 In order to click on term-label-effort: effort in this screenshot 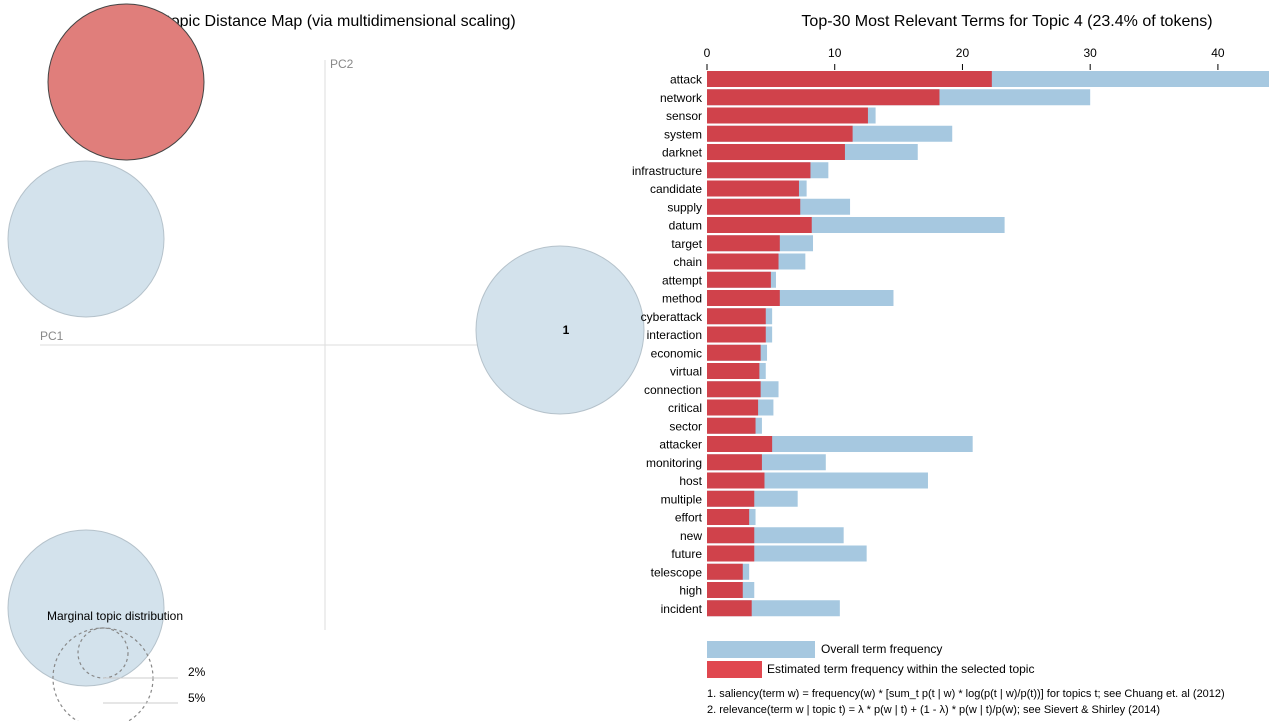, I will do `click(689, 518)`.